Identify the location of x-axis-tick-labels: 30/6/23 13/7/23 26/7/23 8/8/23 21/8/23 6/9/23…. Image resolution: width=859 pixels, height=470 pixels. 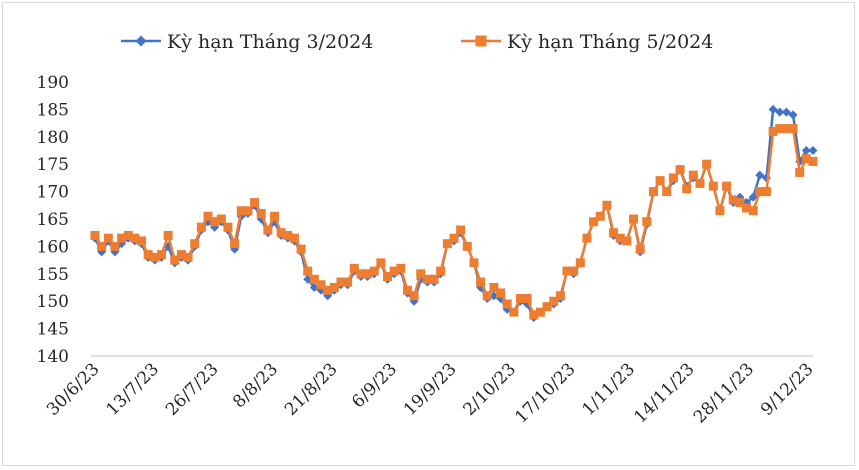
(430, 393).